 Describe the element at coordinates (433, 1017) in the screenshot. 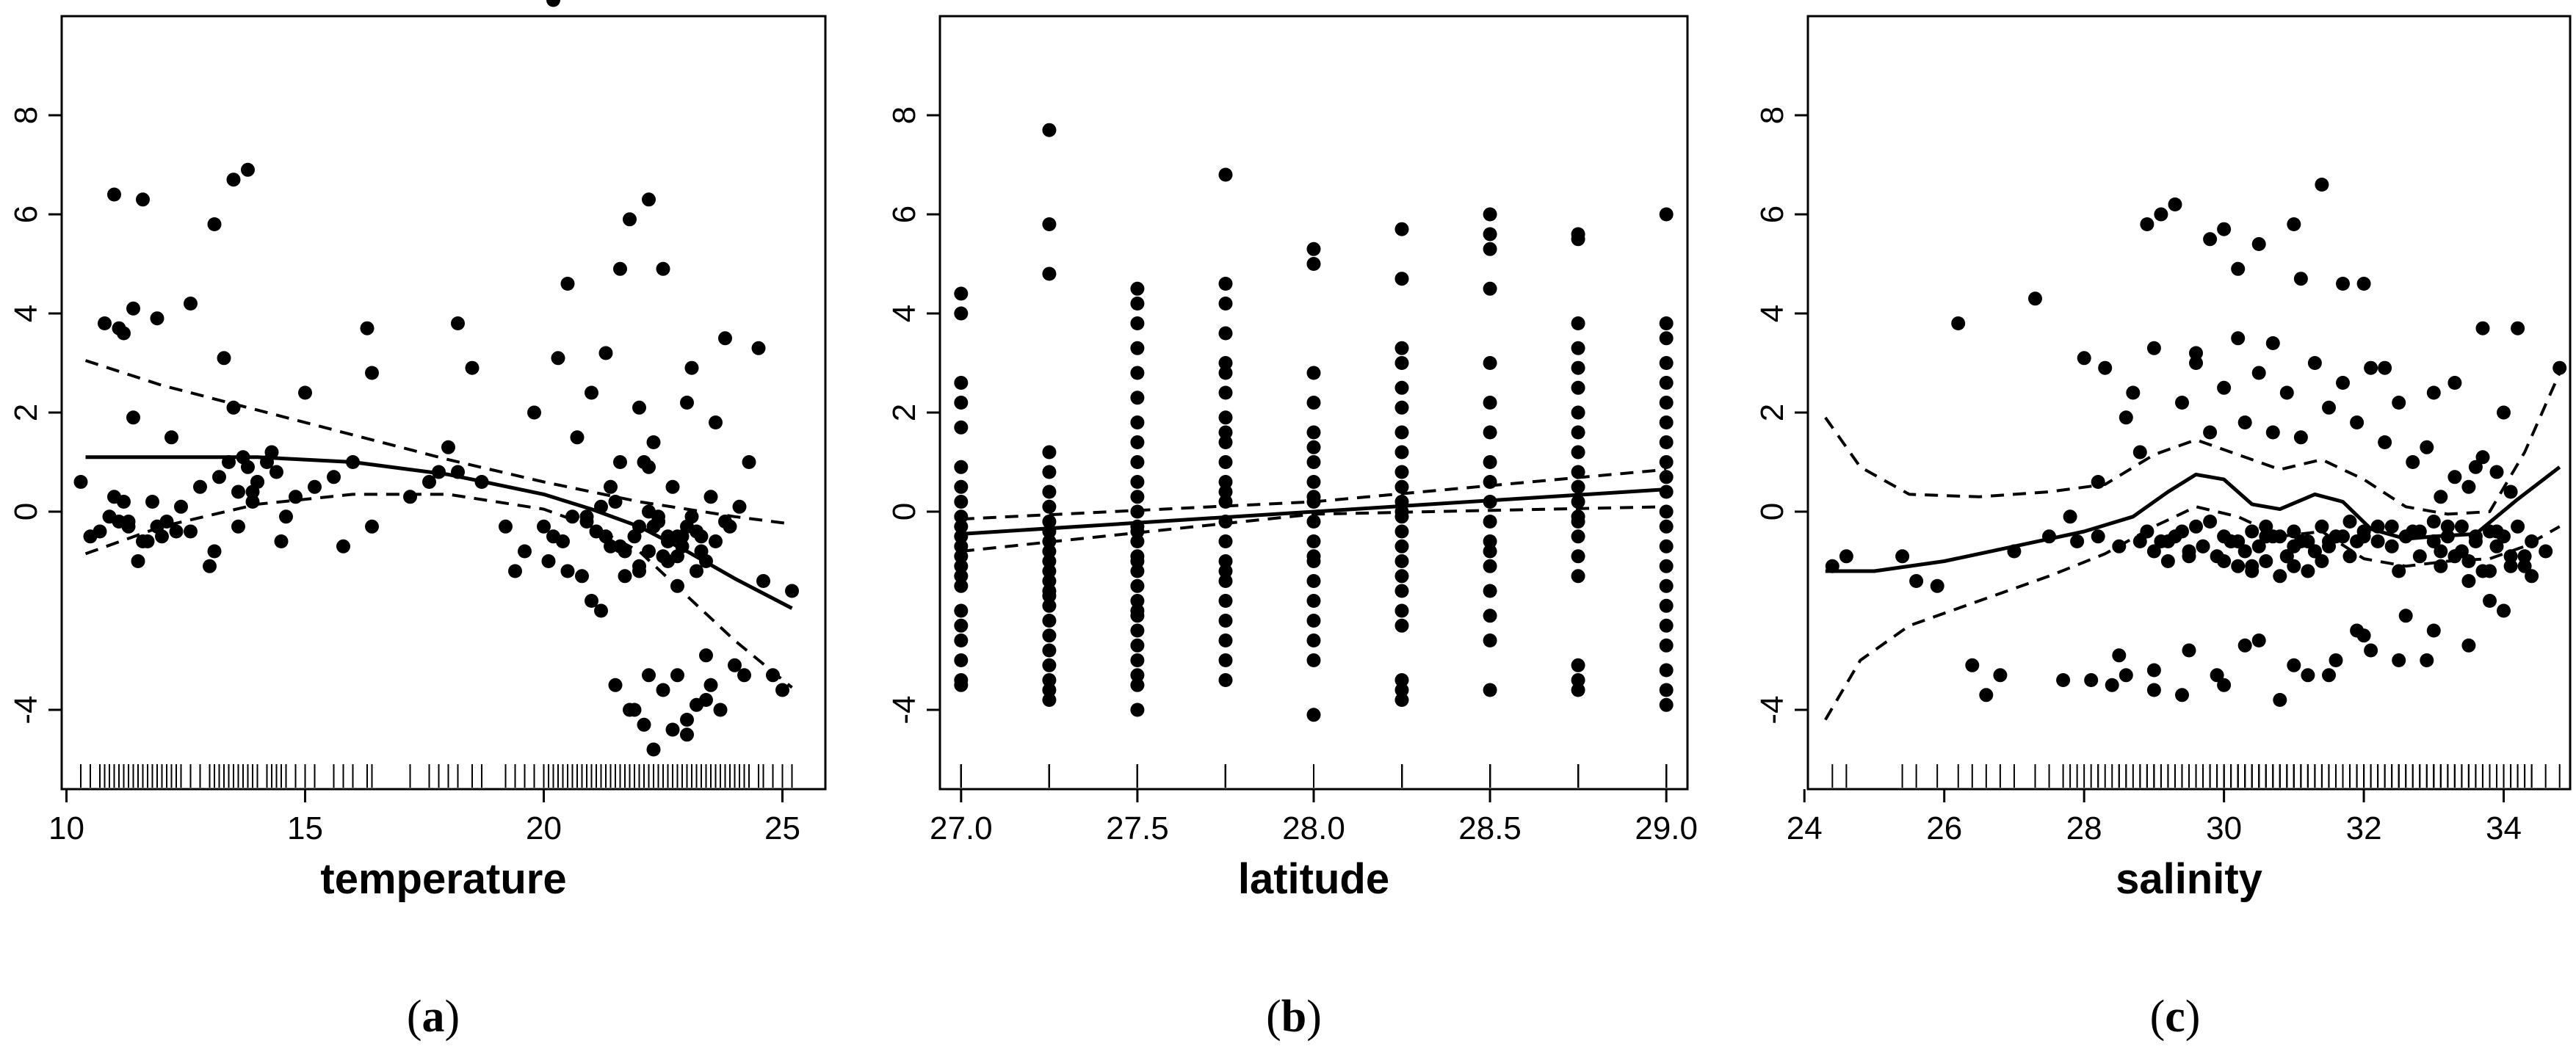

I see `caption-letter-a: a` at that location.